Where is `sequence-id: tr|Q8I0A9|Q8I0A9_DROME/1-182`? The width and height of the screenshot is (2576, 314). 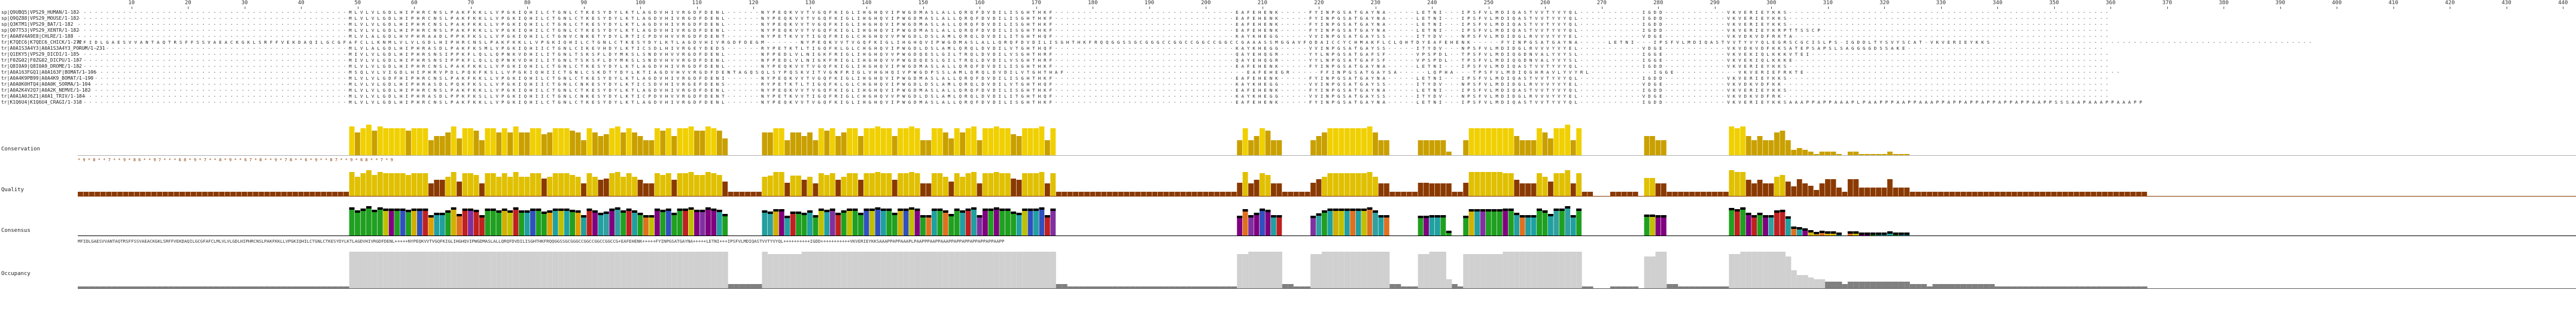
sequence-id: tr|Q8I0A9|Q8I0A9_DROME/1-182 is located at coordinates (41, 67).